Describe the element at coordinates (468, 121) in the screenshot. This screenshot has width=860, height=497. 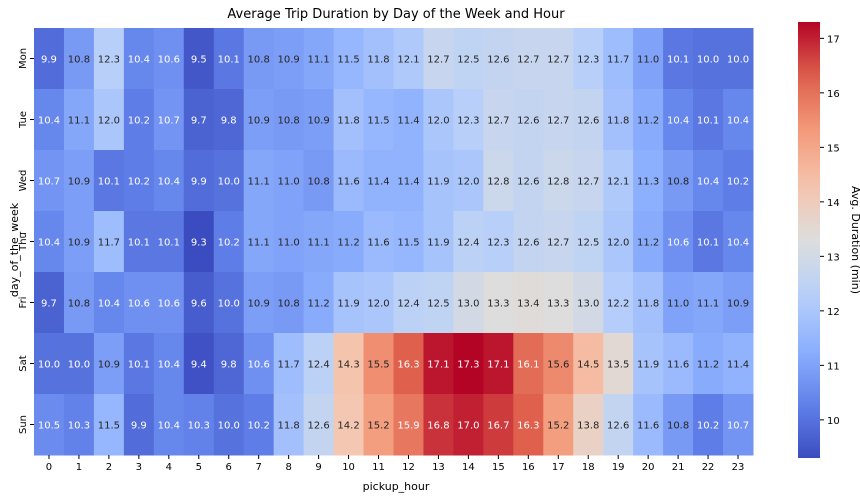
I see `cell-value-label: 12.3` at that location.